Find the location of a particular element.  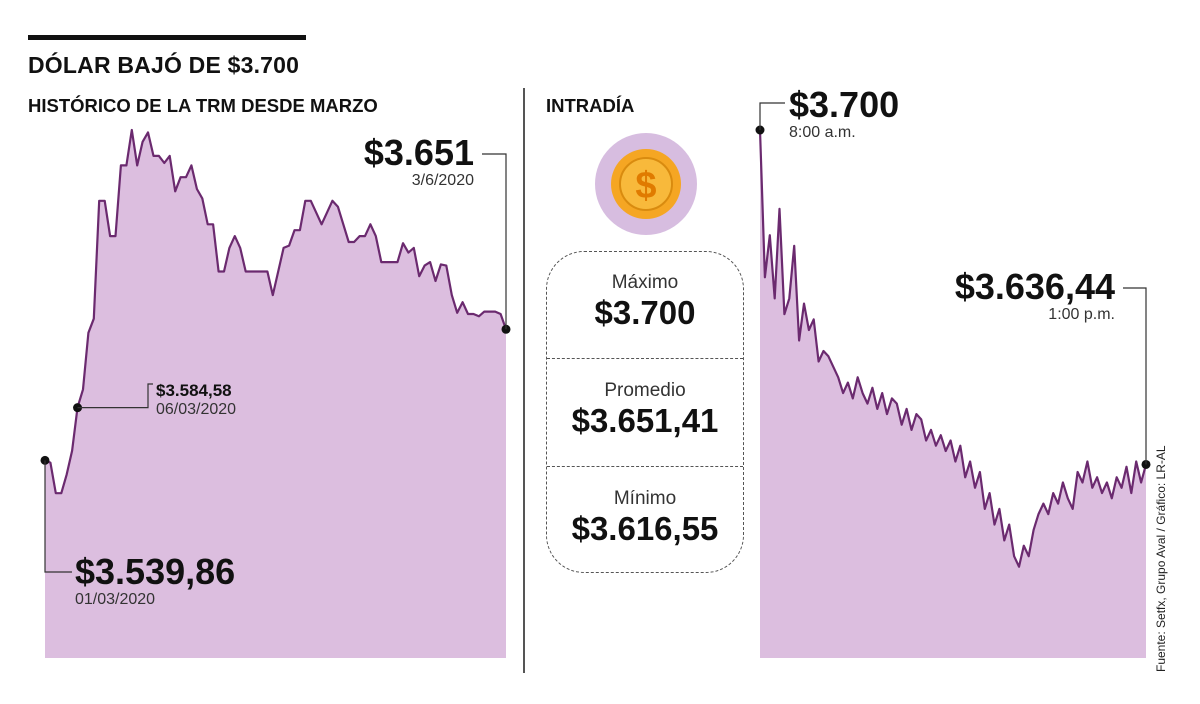

dollar-coin-icon: $ is located at coordinates (646, 184).